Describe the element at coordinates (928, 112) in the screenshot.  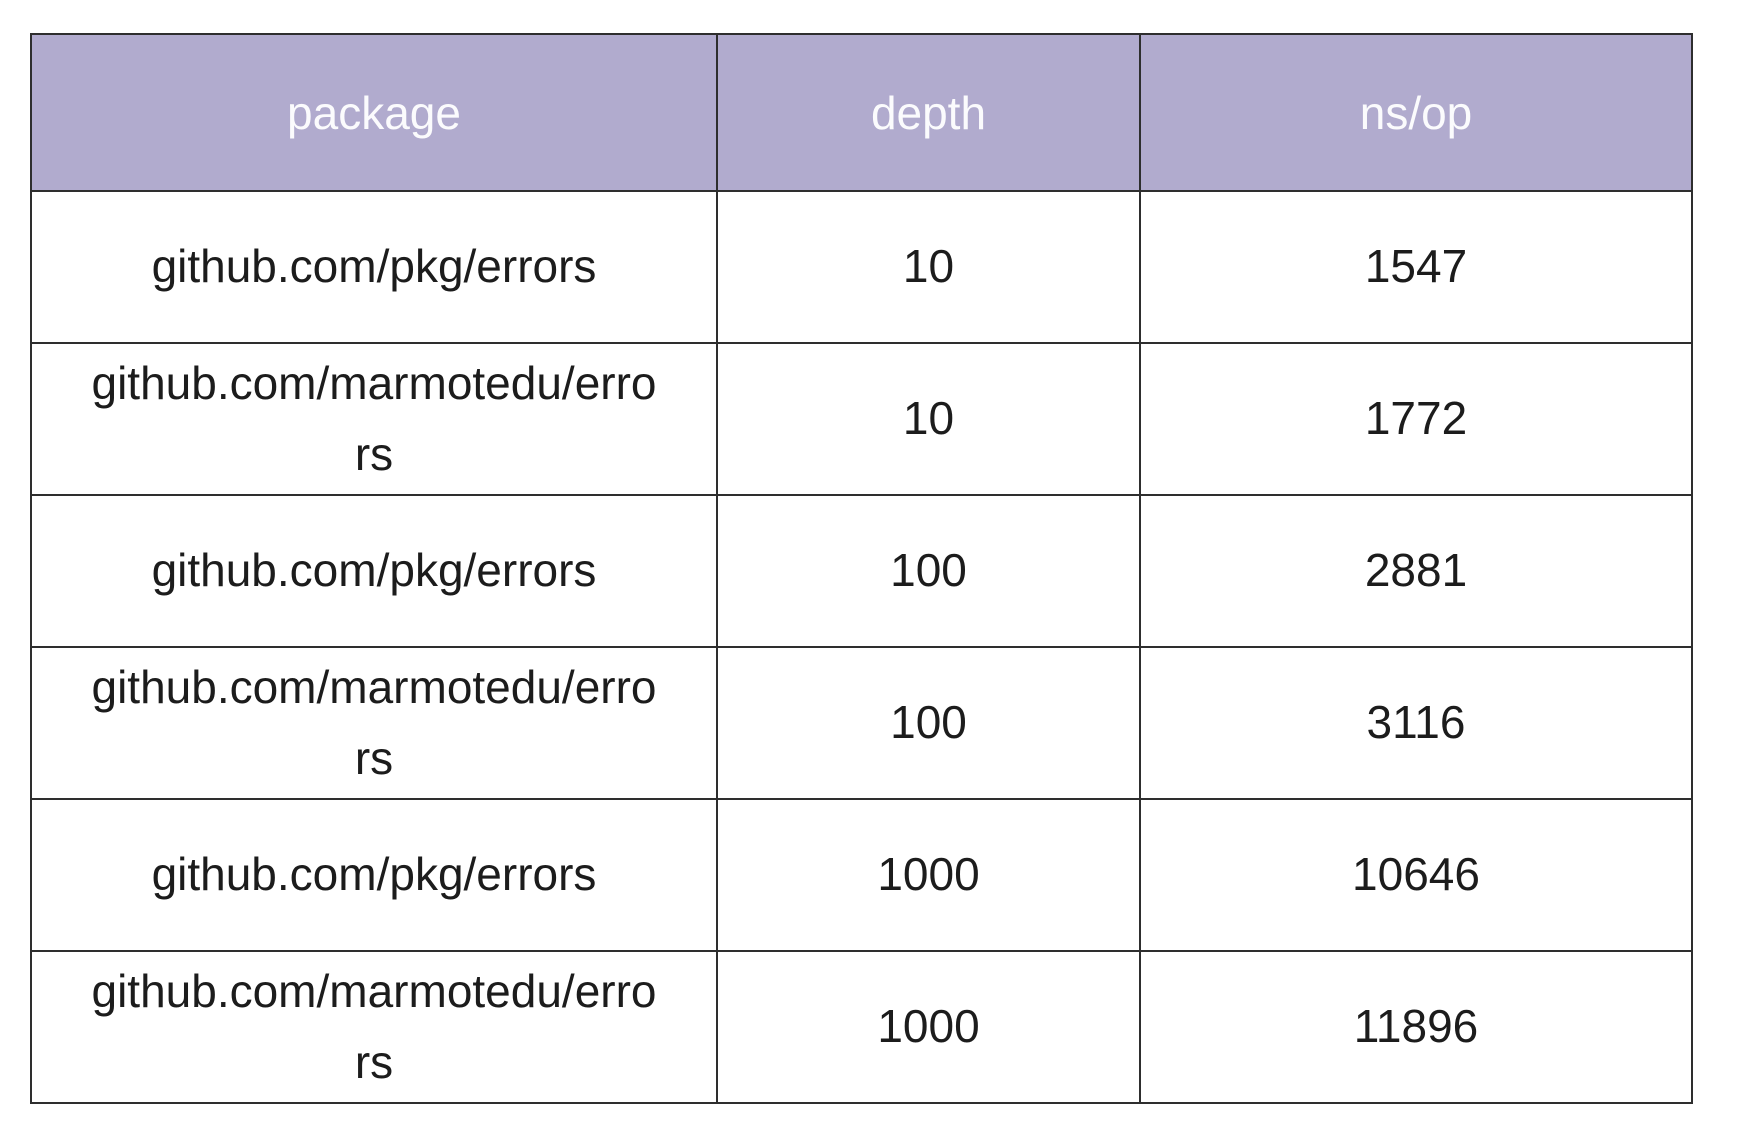
I see `header-depth: depth` at that location.